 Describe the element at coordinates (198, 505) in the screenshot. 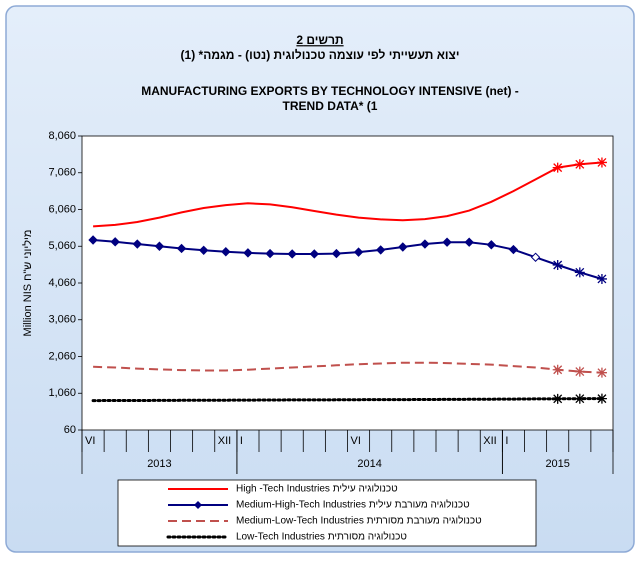

I see `legend-marker` at that location.